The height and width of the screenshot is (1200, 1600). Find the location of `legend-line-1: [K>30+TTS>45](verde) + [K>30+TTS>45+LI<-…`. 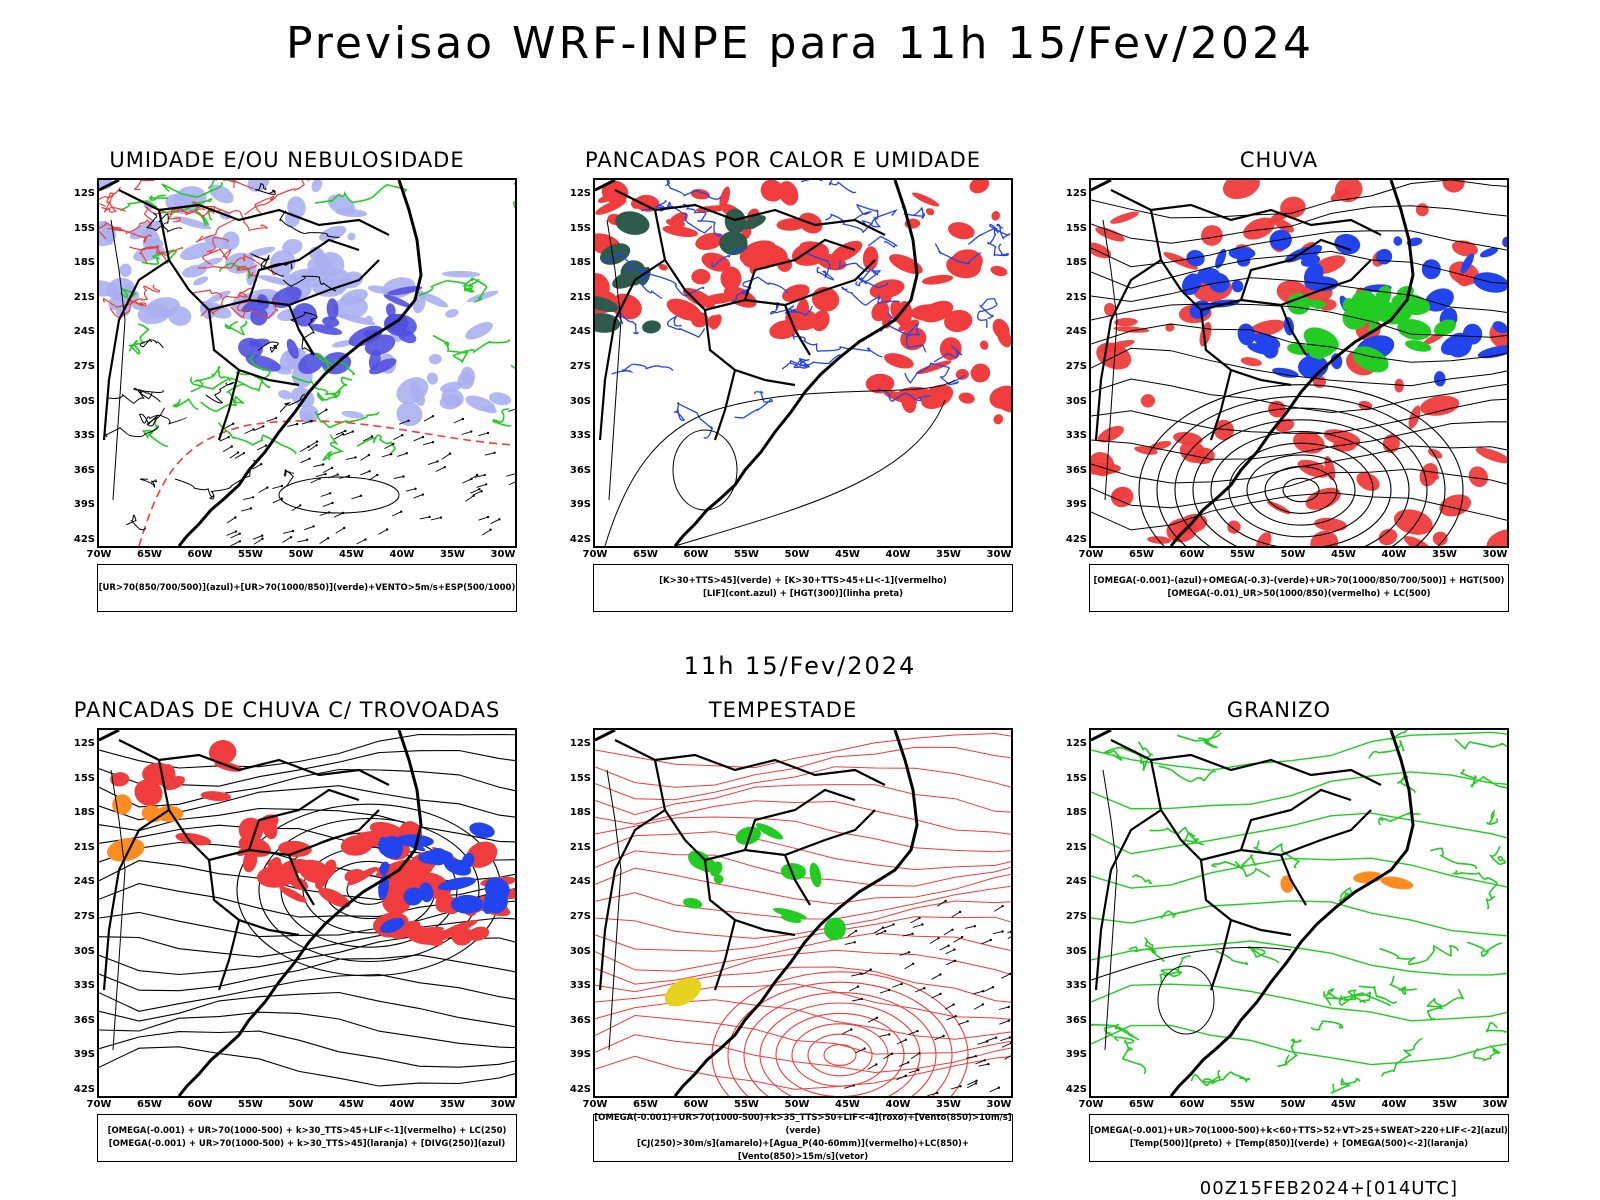

legend-line-1: [K>30+TTS>45](verde) + [K>30+TTS>45+LI<-… is located at coordinates (803, 581).